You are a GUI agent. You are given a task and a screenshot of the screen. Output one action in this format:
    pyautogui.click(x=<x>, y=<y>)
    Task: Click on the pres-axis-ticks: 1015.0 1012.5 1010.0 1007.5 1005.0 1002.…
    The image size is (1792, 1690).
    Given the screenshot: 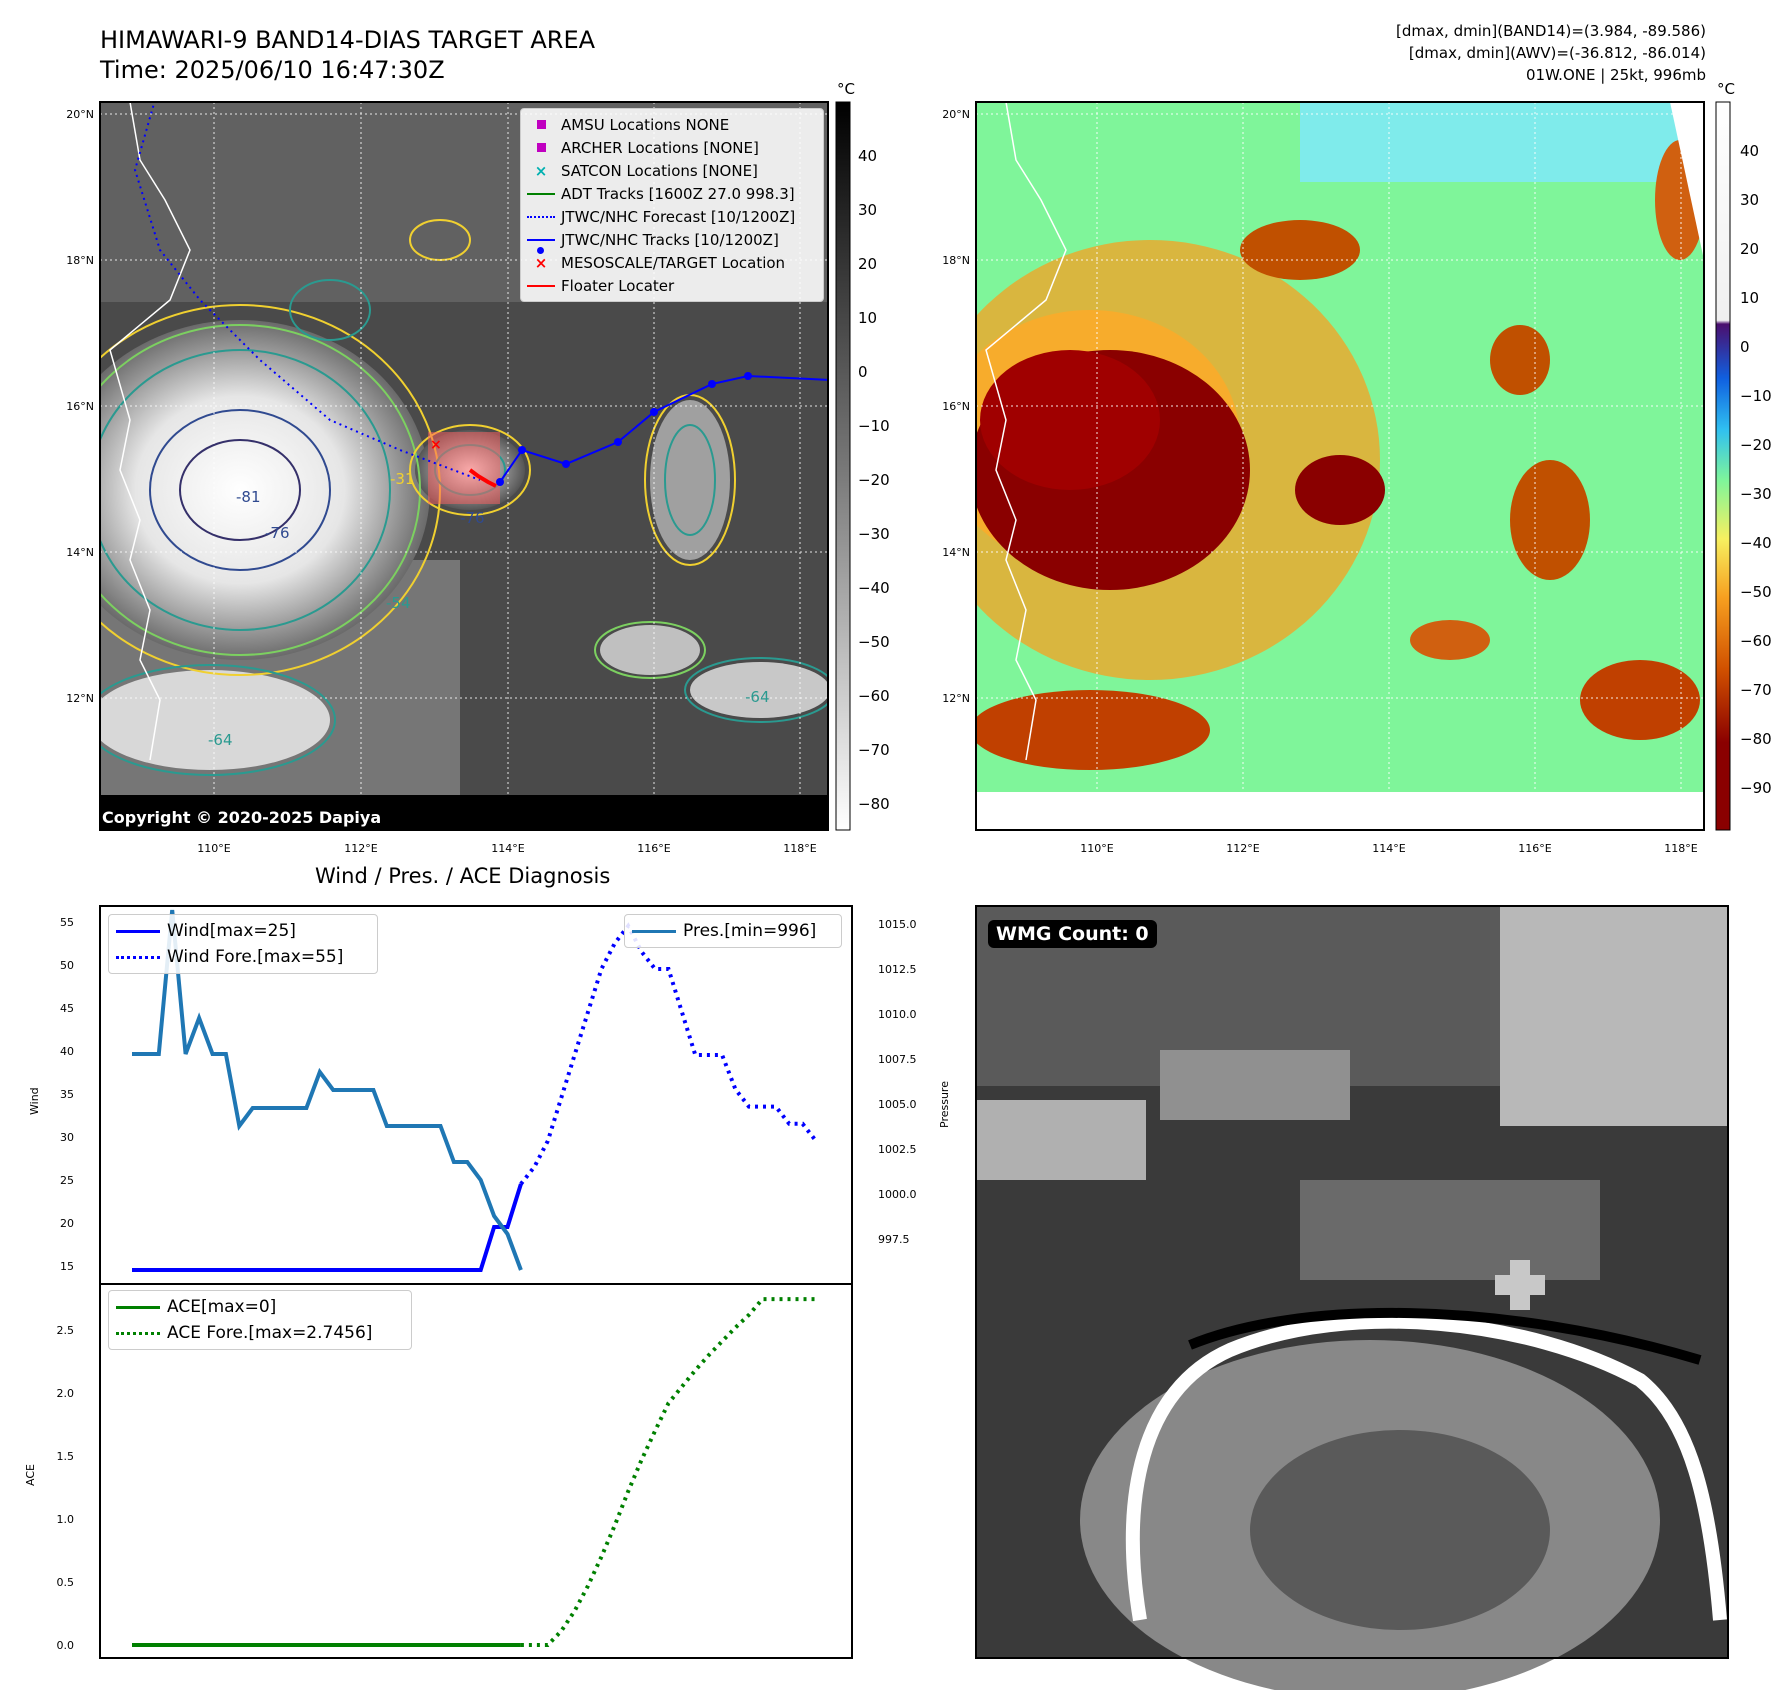 What is the action you would take?
    pyautogui.click(x=897, y=1082)
    